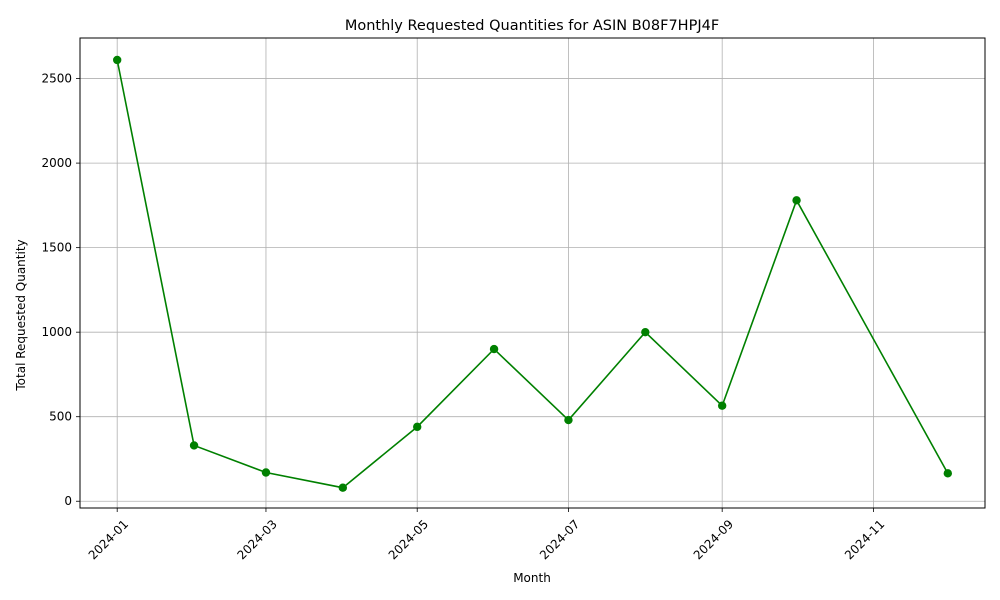 The image size is (1000, 600). What do you see at coordinates (559, 539) in the screenshot?
I see `x-tick-label: 2024-07` at bounding box center [559, 539].